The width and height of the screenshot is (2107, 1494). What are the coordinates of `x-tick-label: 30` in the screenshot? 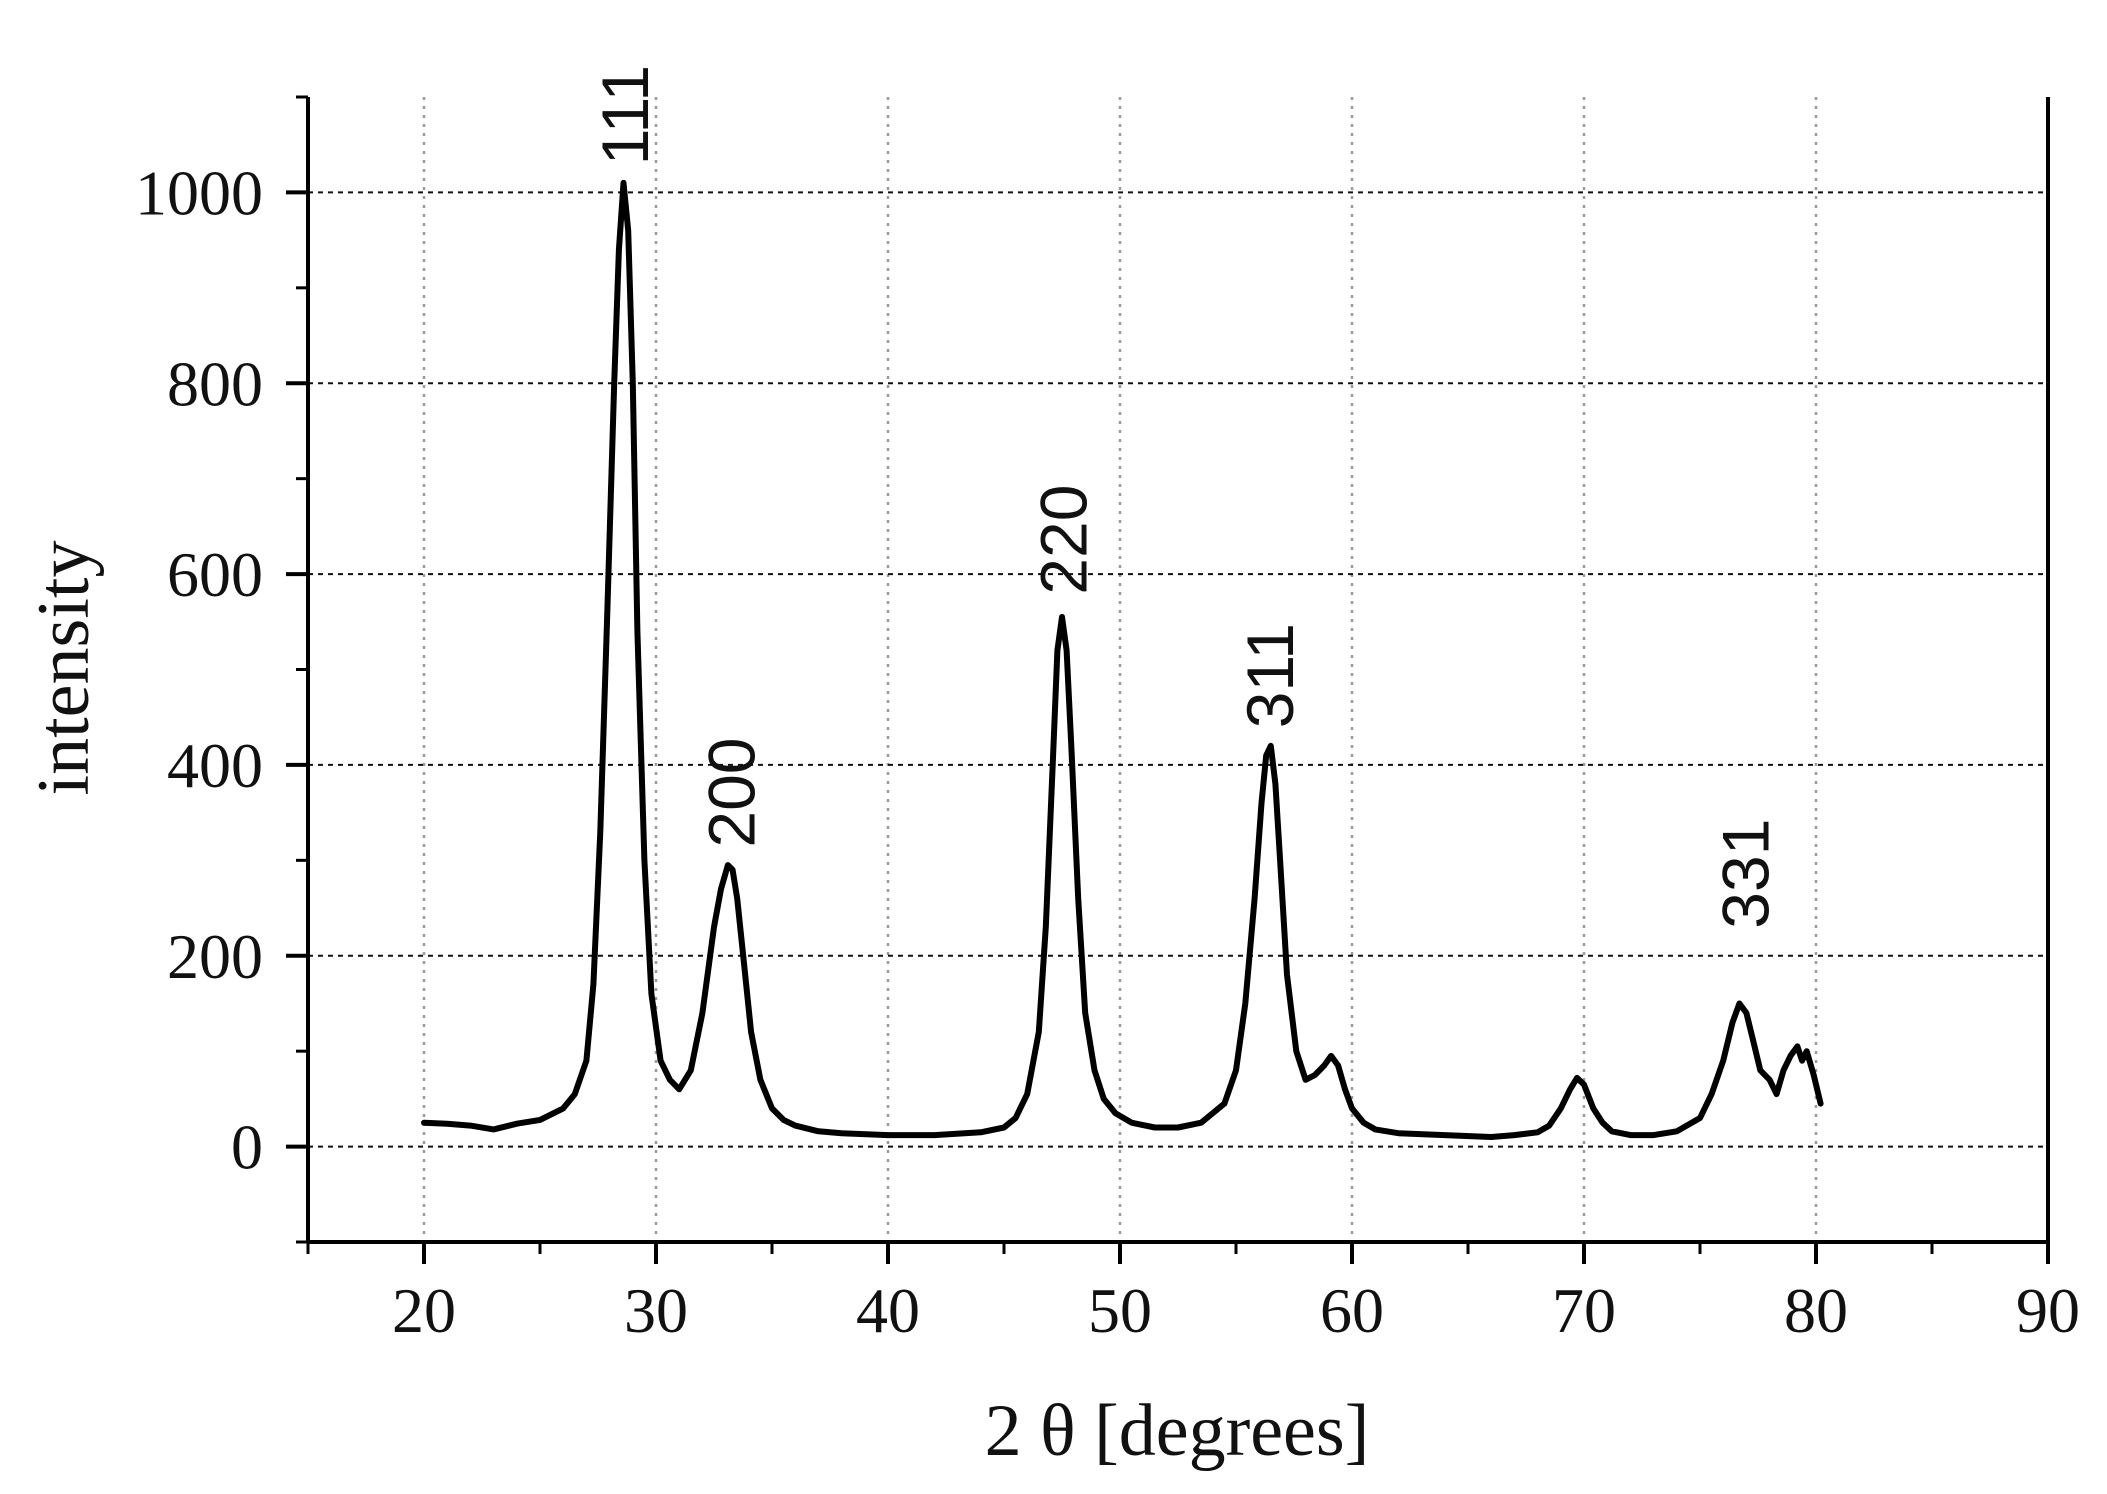 It's located at (656, 1310).